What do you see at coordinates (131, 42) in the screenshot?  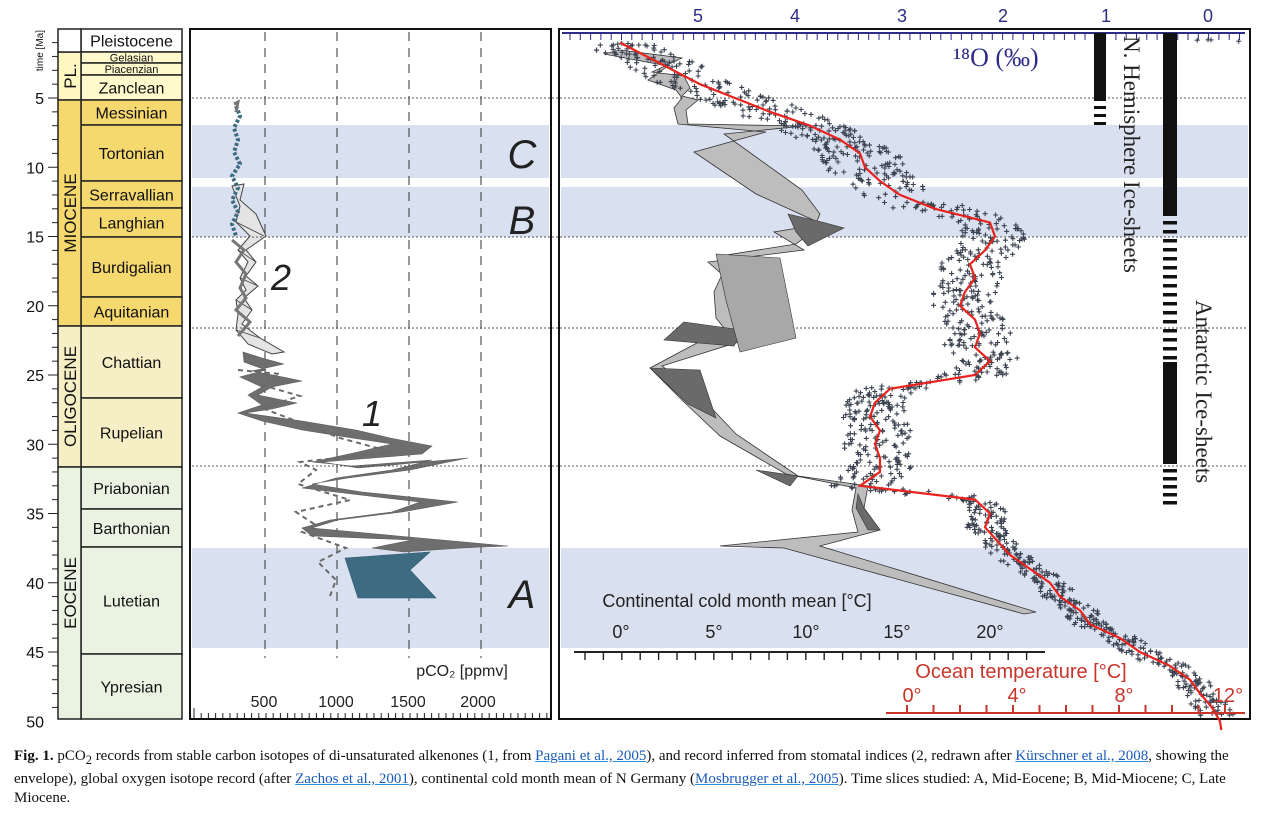 I see `stage-label: Pleistocene` at bounding box center [131, 42].